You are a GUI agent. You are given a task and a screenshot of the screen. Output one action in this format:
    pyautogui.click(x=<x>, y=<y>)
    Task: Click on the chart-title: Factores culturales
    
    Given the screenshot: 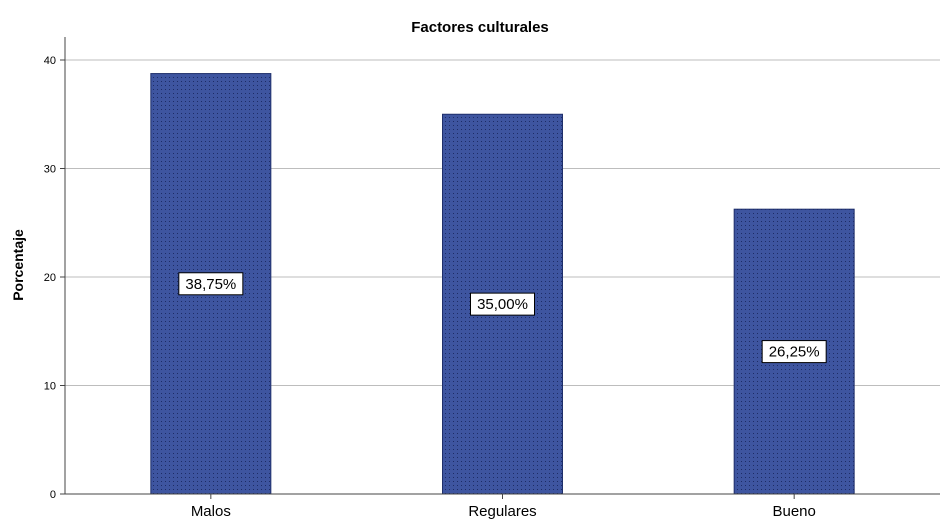 What is the action you would take?
    pyautogui.click(x=480, y=27)
    